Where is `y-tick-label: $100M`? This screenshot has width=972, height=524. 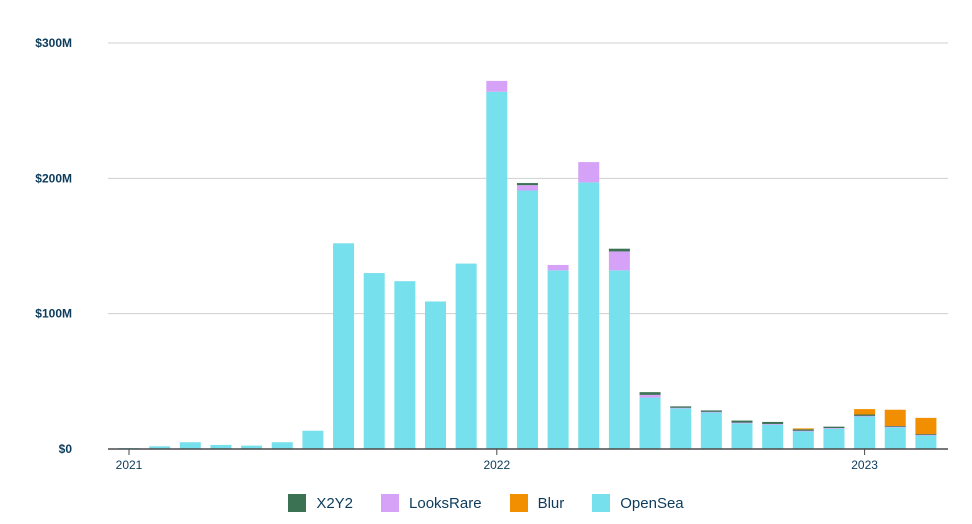
y-tick-label: $100M is located at coordinates (53, 314).